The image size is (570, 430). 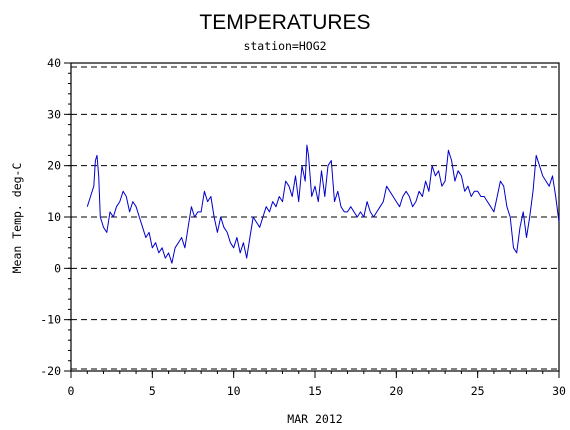 I want to click on y-axis-label: Mean Temp. deg-C, so click(x=17, y=218).